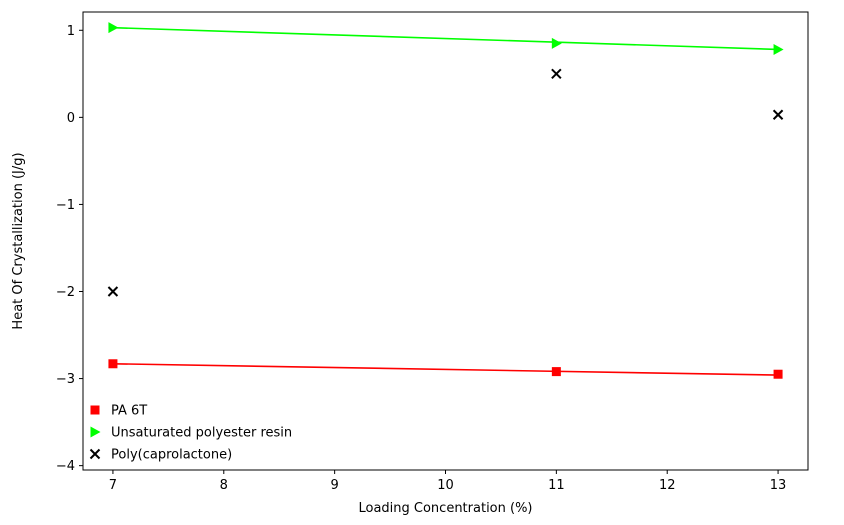 This screenshot has height=525, width=844. I want to click on y-tick-label: 0, so click(71, 118).